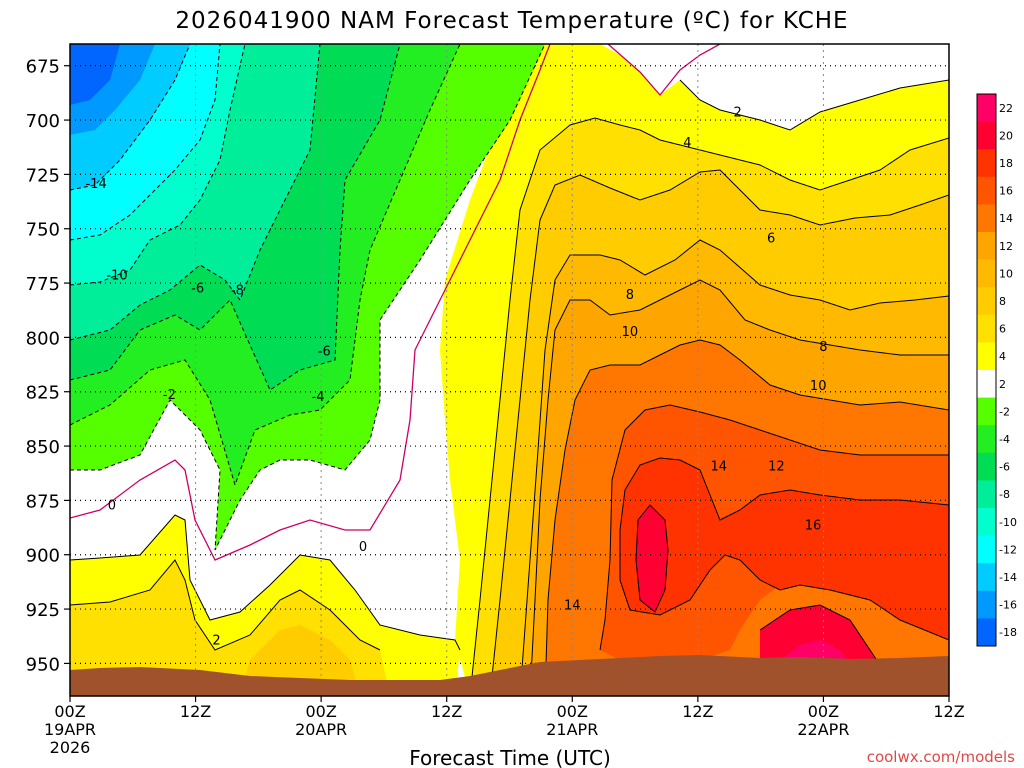 The width and height of the screenshot is (1024, 768). I want to click on colorbar-label: -12, so click(1008, 549).